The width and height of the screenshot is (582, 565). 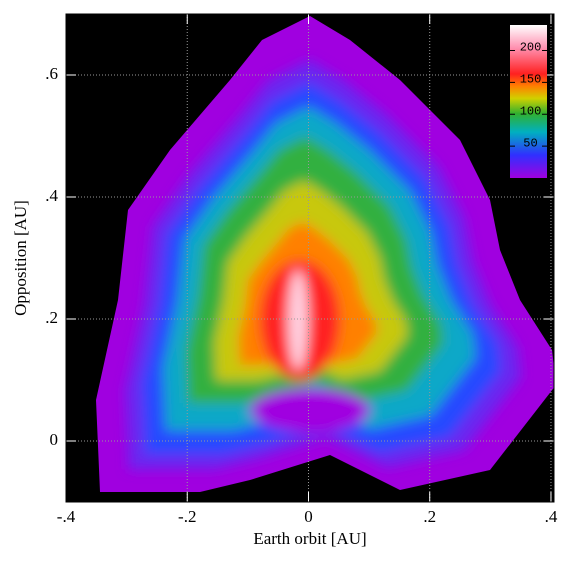 What do you see at coordinates (531, 111) in the screenshot?
I see `colorbar-tick-label: 100` at bounding box center [531, 111].